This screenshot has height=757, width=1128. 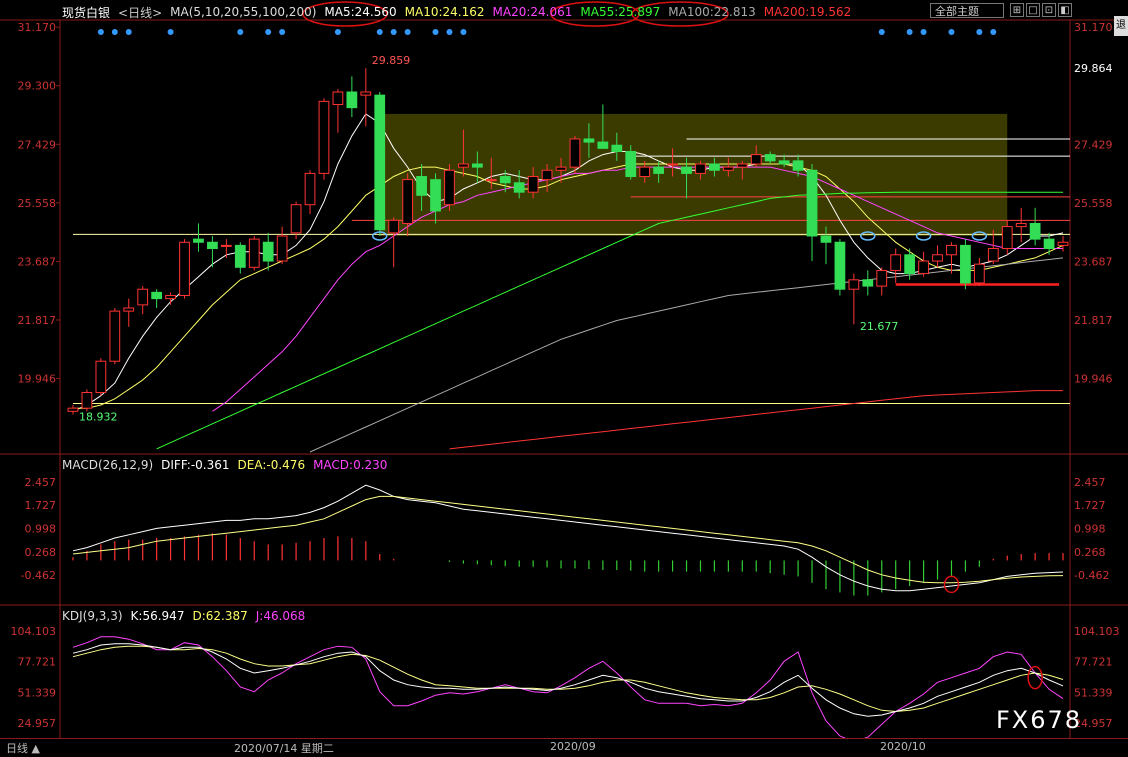 What do you see at coordinates (1093, 144) in the screenshot?
I see `right-tick-label: 27.429` at bounding box center [1093, 144].